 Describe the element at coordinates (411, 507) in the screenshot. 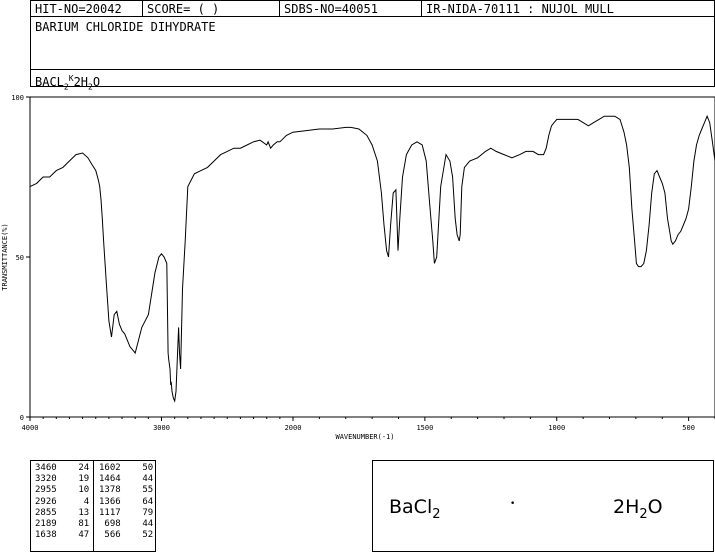

I see `structure-left-text: BaCl` at that location.